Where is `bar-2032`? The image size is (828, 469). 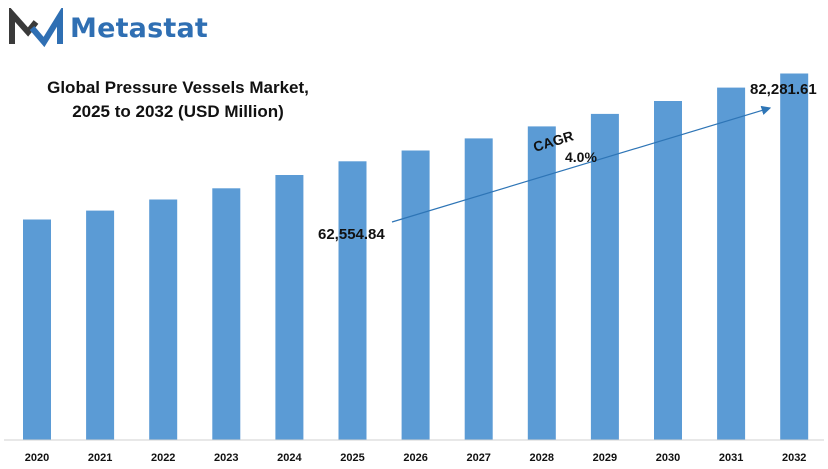
bar-2032 is located at coordinates (794, 256).